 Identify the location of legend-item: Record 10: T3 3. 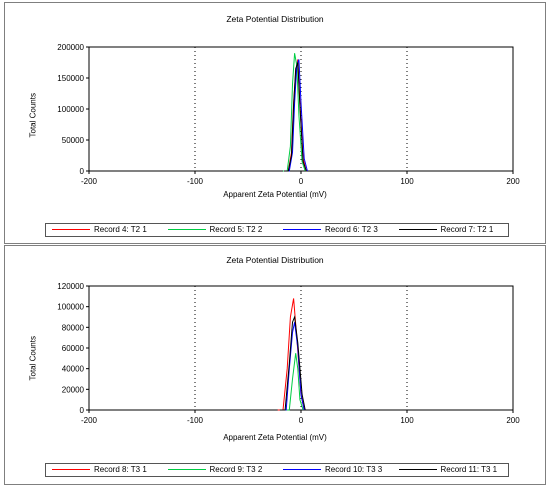
(332, 470).